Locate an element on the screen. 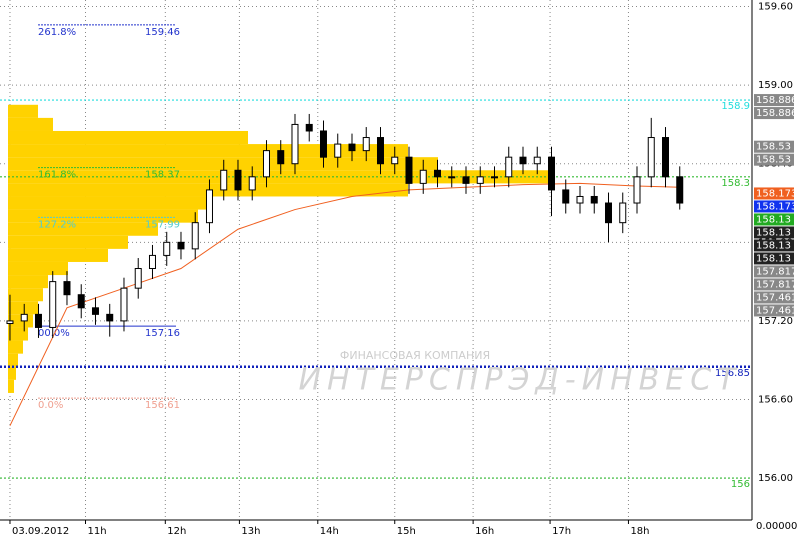 The height and width of the screenshot is (539, 800). x-tick-label: 14h is located at coordinates (329, 531).